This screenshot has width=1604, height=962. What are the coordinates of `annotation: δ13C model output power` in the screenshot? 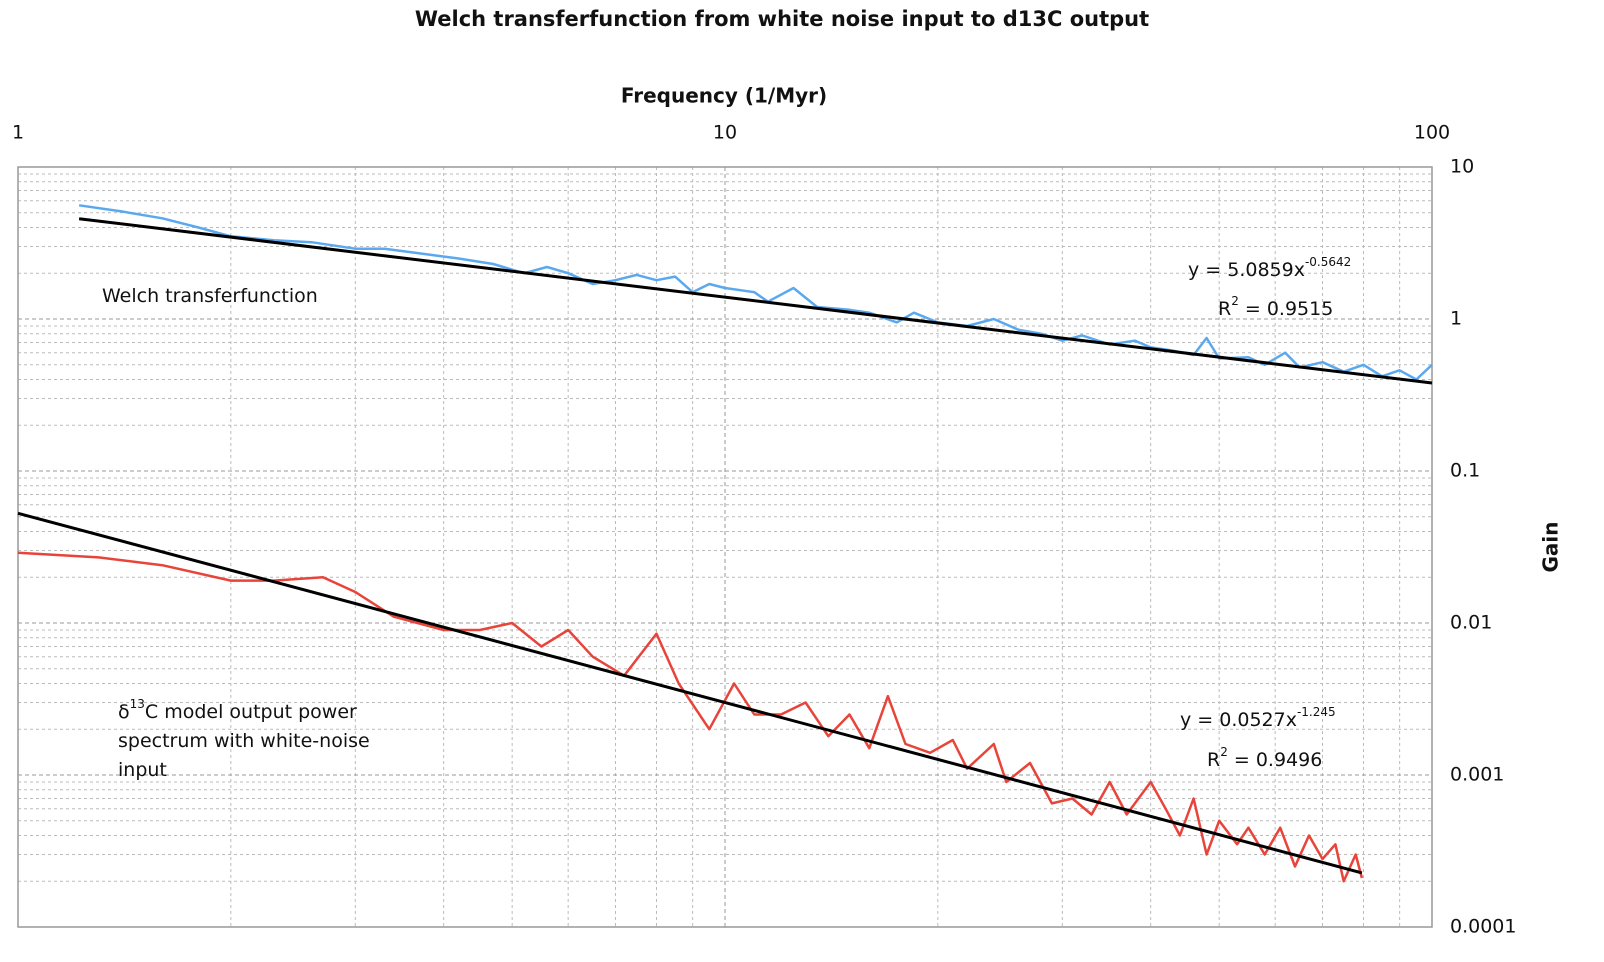 It's located at (237, 710).